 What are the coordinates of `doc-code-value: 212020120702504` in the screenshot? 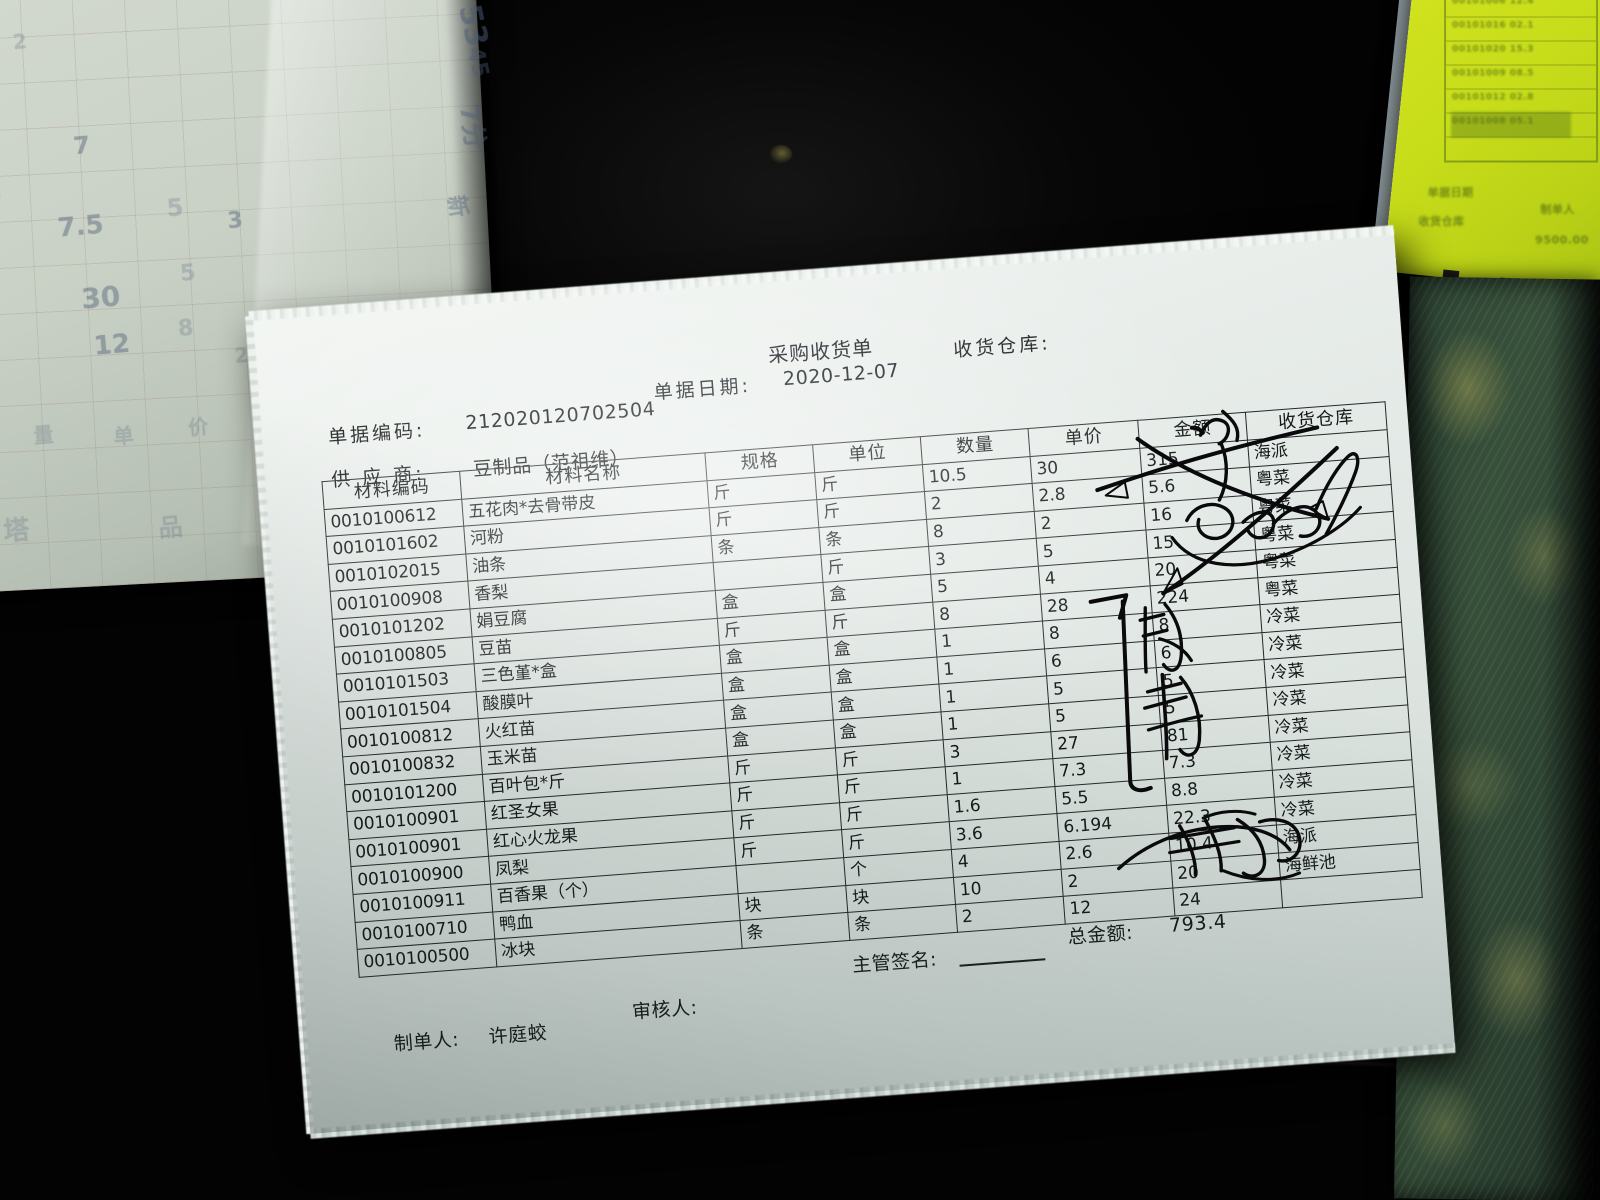 It's located at (560, 416).